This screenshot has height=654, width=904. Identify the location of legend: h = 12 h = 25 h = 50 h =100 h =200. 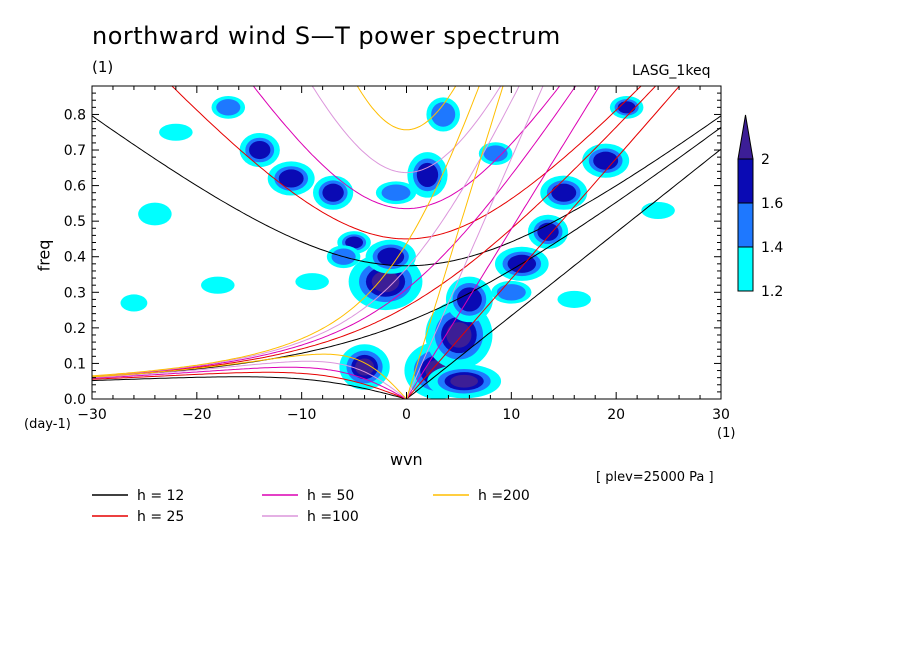
(311, 506).